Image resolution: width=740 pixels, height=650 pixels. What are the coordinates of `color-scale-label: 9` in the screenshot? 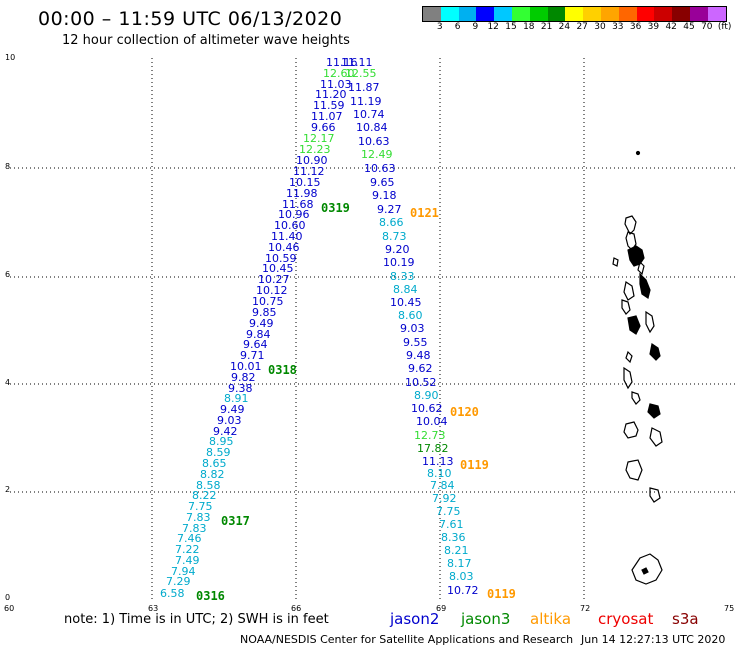 It's located at (475, 27).